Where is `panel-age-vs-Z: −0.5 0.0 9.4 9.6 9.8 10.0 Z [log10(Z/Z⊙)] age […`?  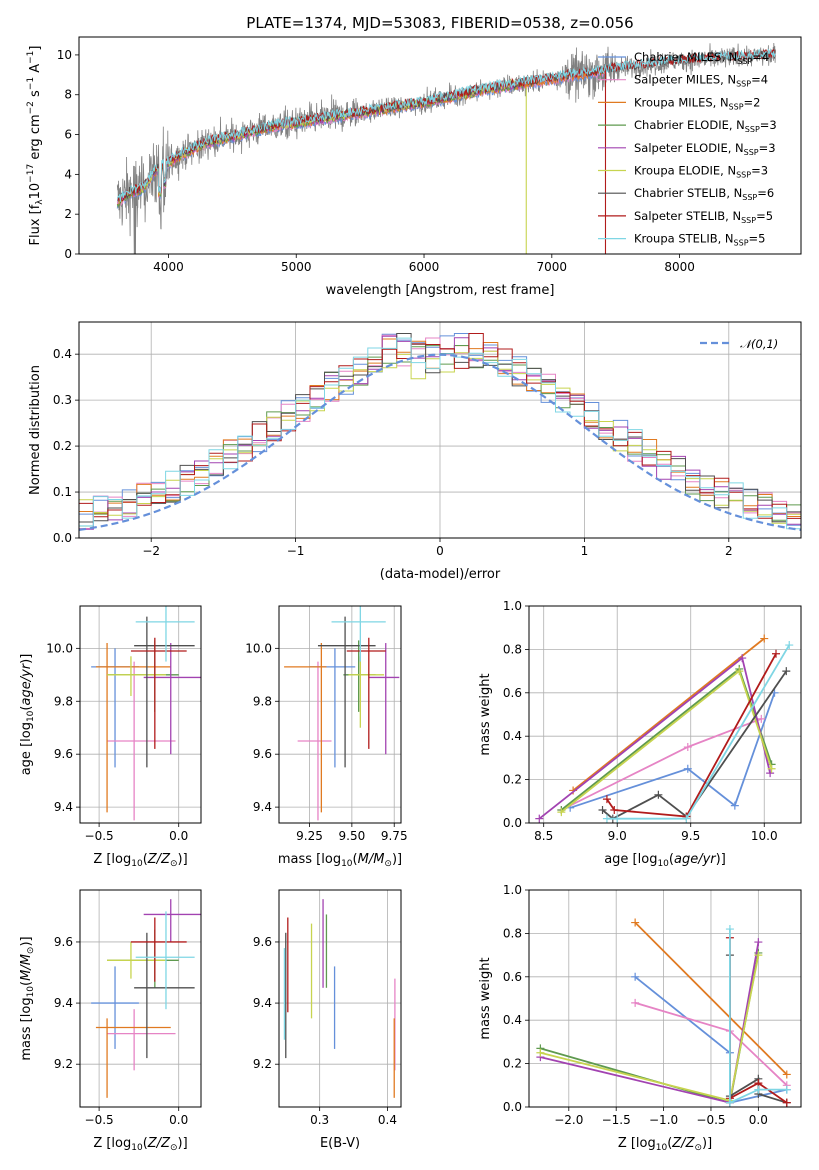 panel-age-vs-Z: −0.5 0.0 9.4 9.6 9.8 10.0 Z [log10(Z/Z⊙)] age [… is located at coordinates (110, 737).